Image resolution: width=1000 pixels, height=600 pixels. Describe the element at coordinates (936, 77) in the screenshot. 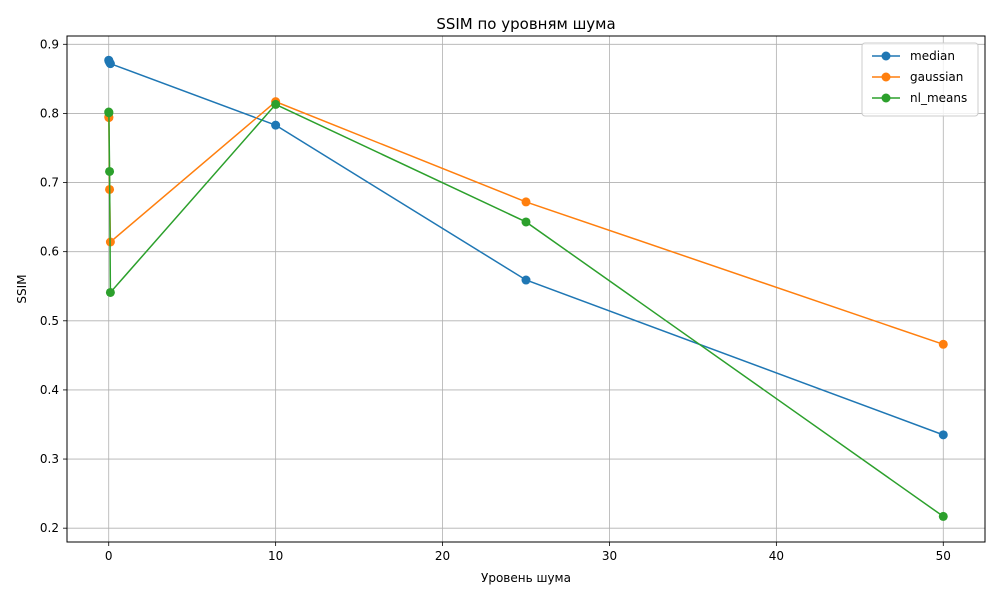

I see `legend-label: gaussian` at that location.